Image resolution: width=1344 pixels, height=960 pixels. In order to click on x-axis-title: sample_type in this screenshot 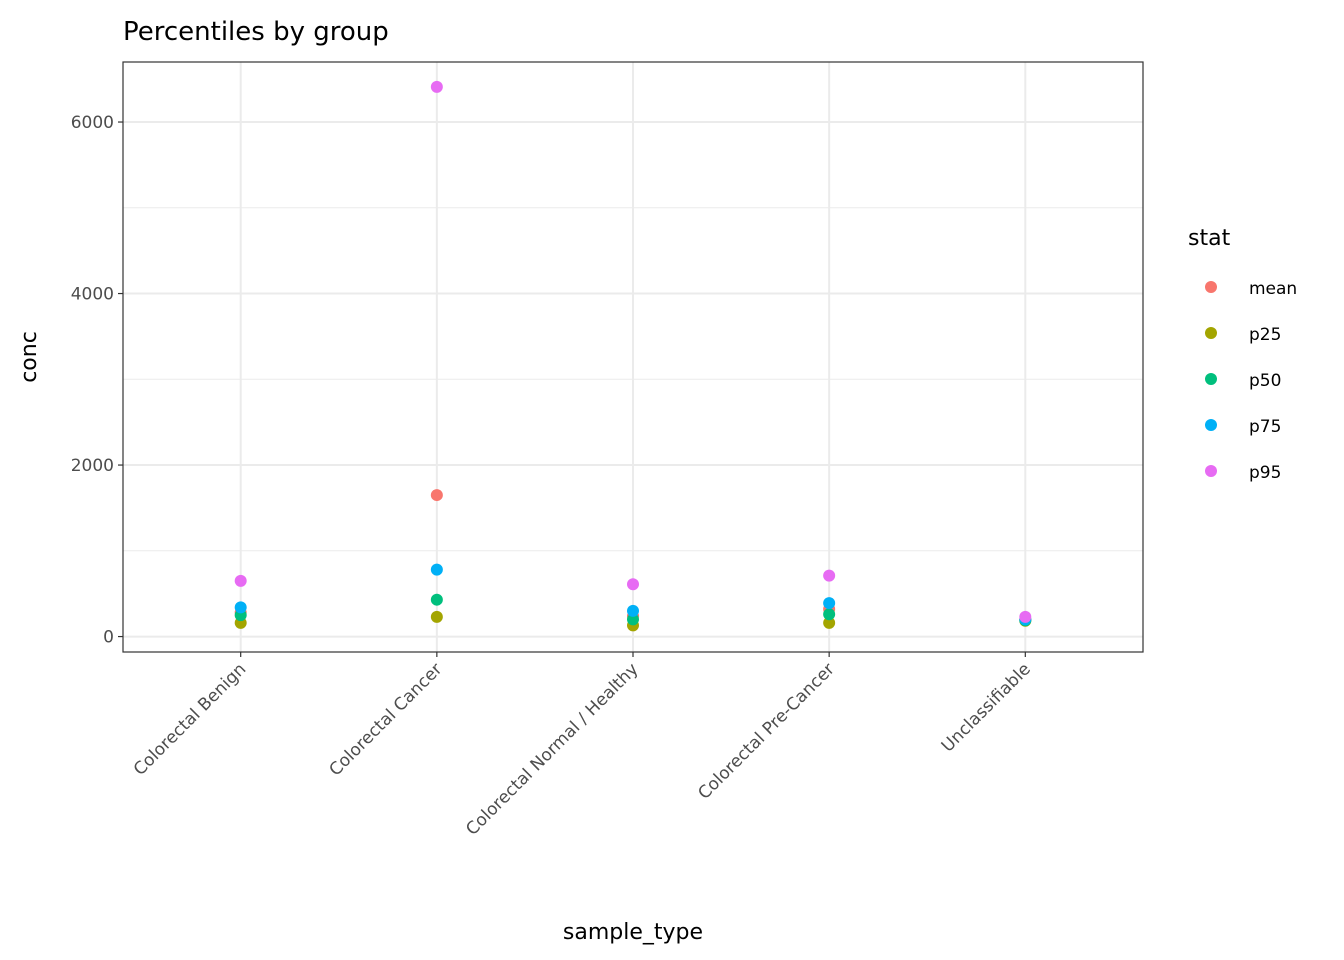, I will do `click(633, 932)`.